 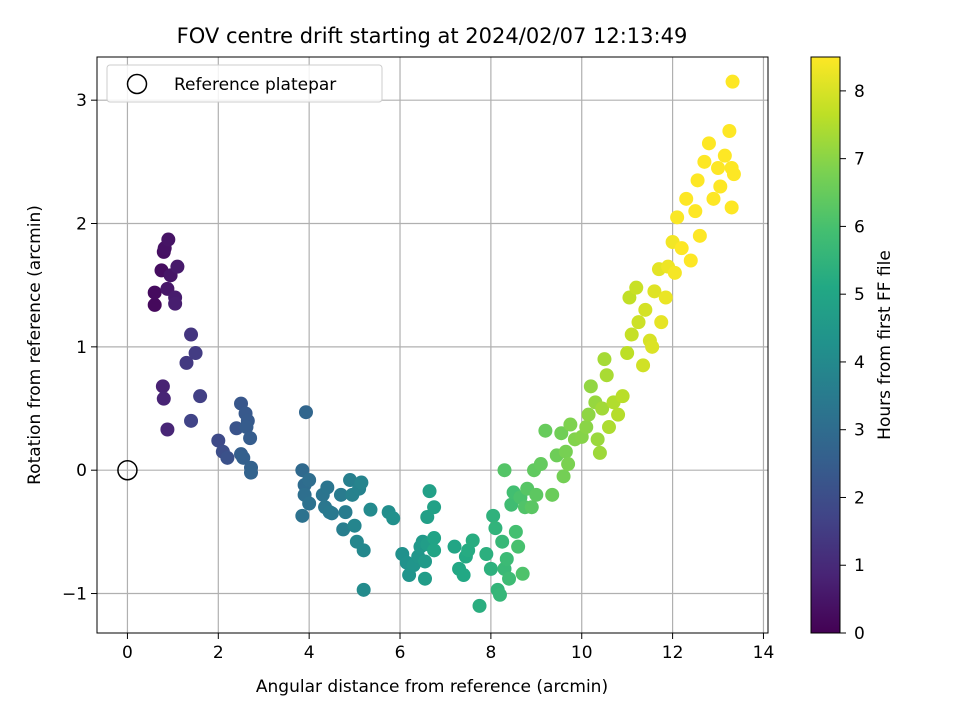 I want to click on x-tick-label: 2, so click(x=218, y=653).